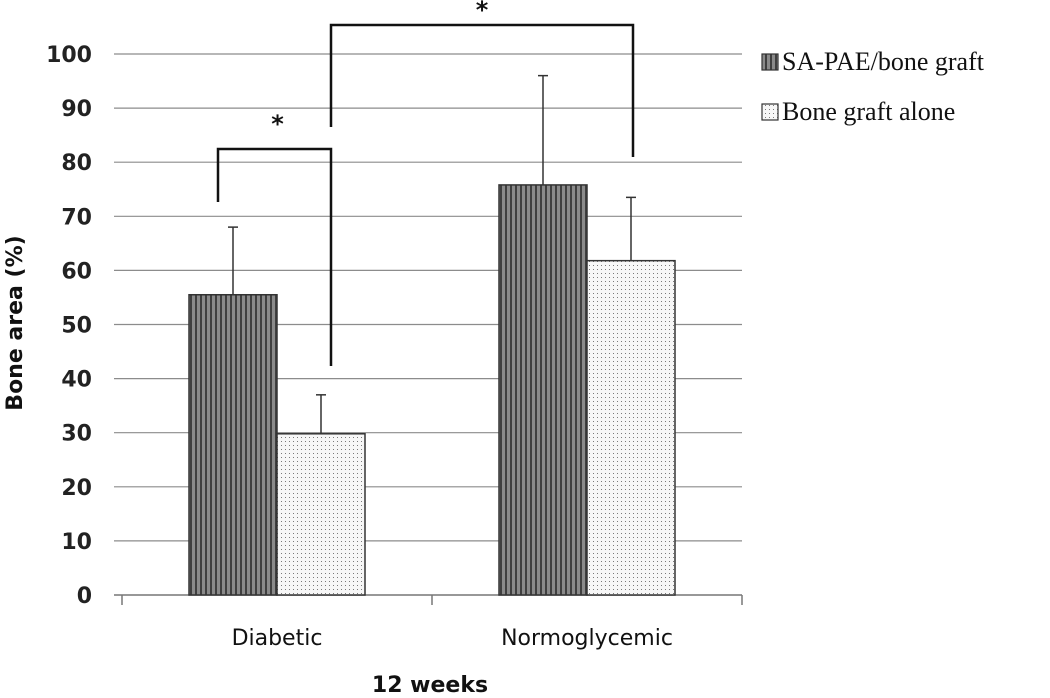  I want to click on y-axis-title: Bone area (%), so click(15, 322).